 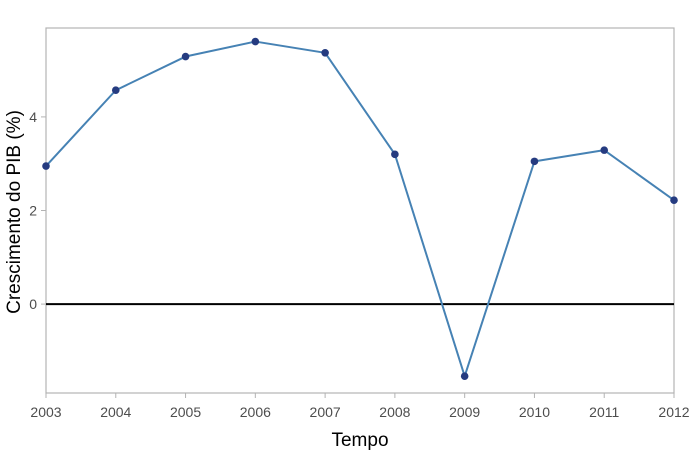 What do you see at coordinates (395, 154) in the screenshot?
I see `data-point-2008` at bounding box center [395, 154].